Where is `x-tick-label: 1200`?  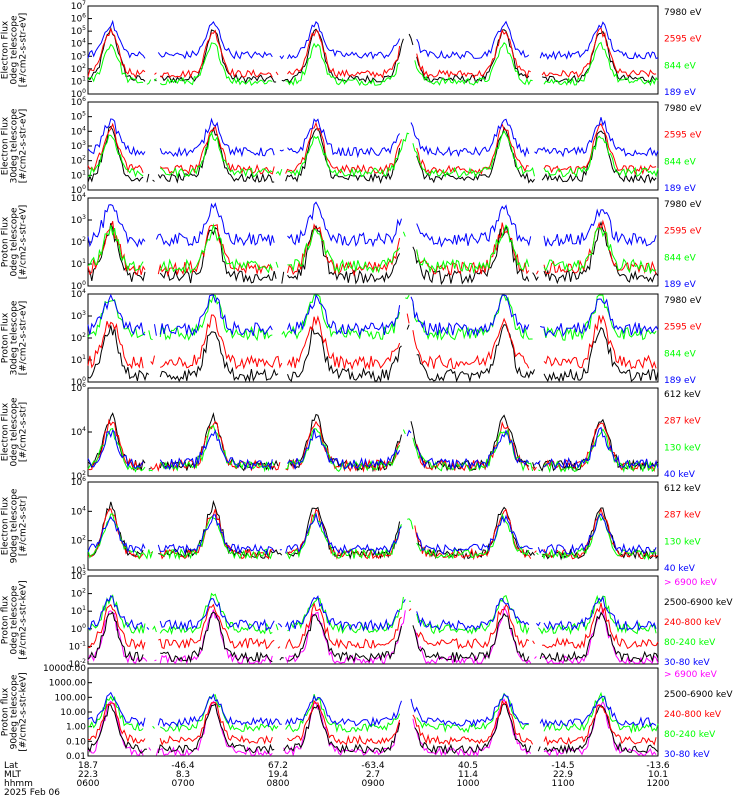 x-tick-label: 1200 is located at coordinates (658, 784).